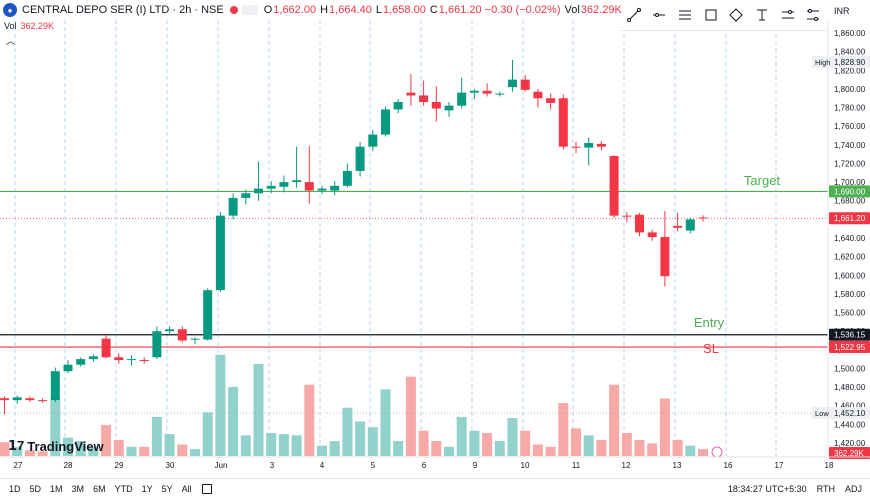 This screenshot has height=498, width=870. I want to click on price-axis-bg, so click(849, 238).